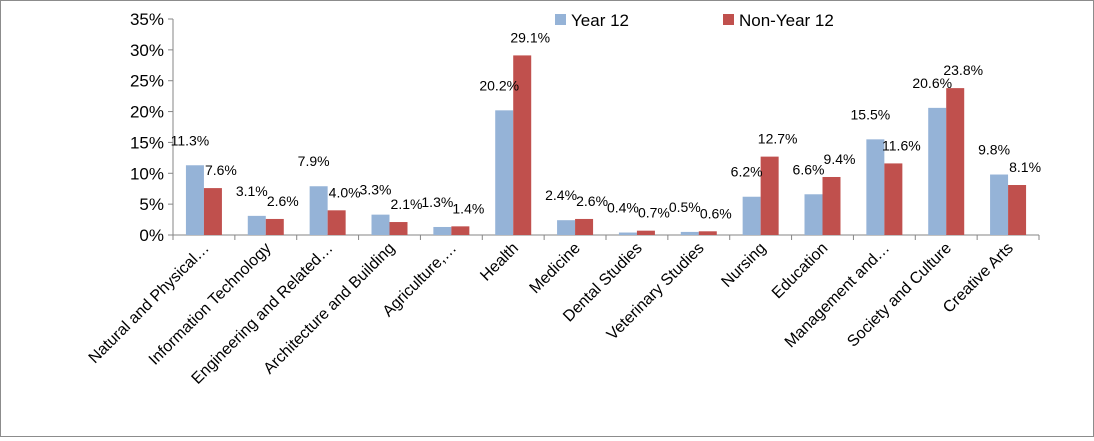 This screenshot has height=441, width=1094. I want to click on data-label: 0.4%, so click(623, 208).